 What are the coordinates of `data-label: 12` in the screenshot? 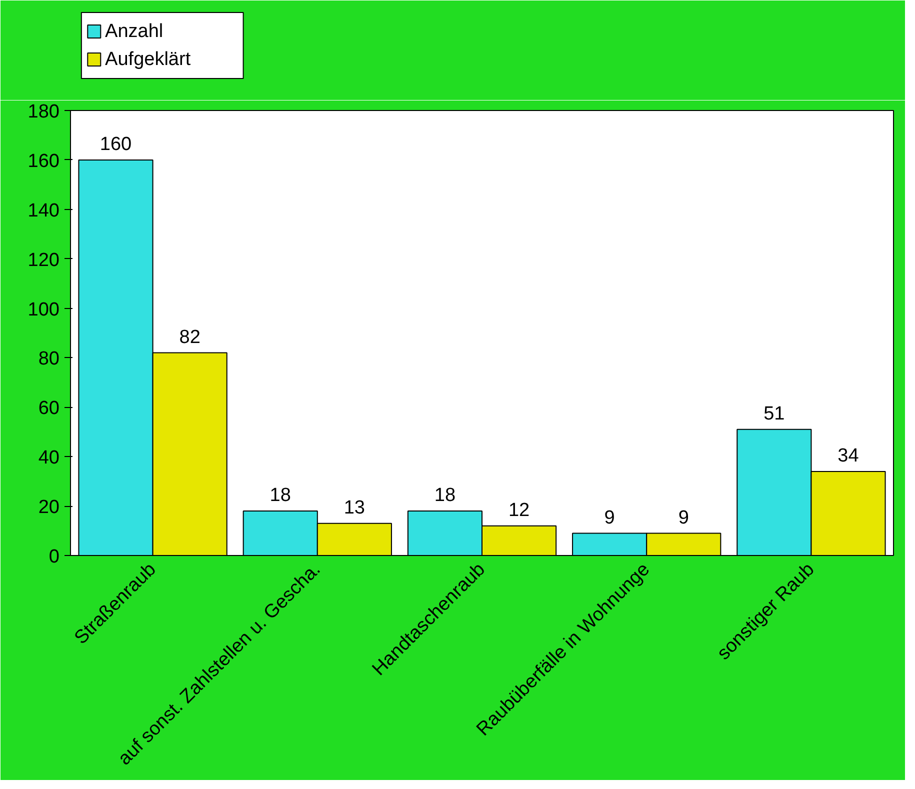 It's located at (519, 510).